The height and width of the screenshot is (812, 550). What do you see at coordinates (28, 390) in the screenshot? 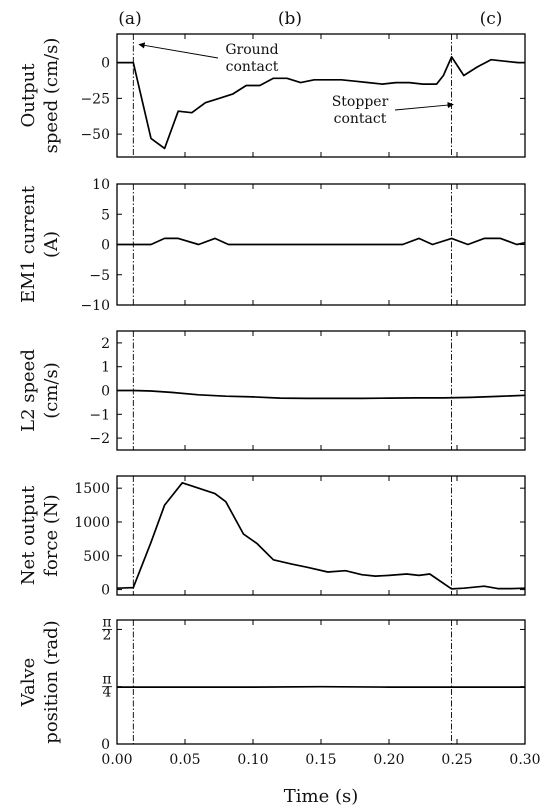
I see `y-axis-label: L2 speed` at bounding box center [28, 390].